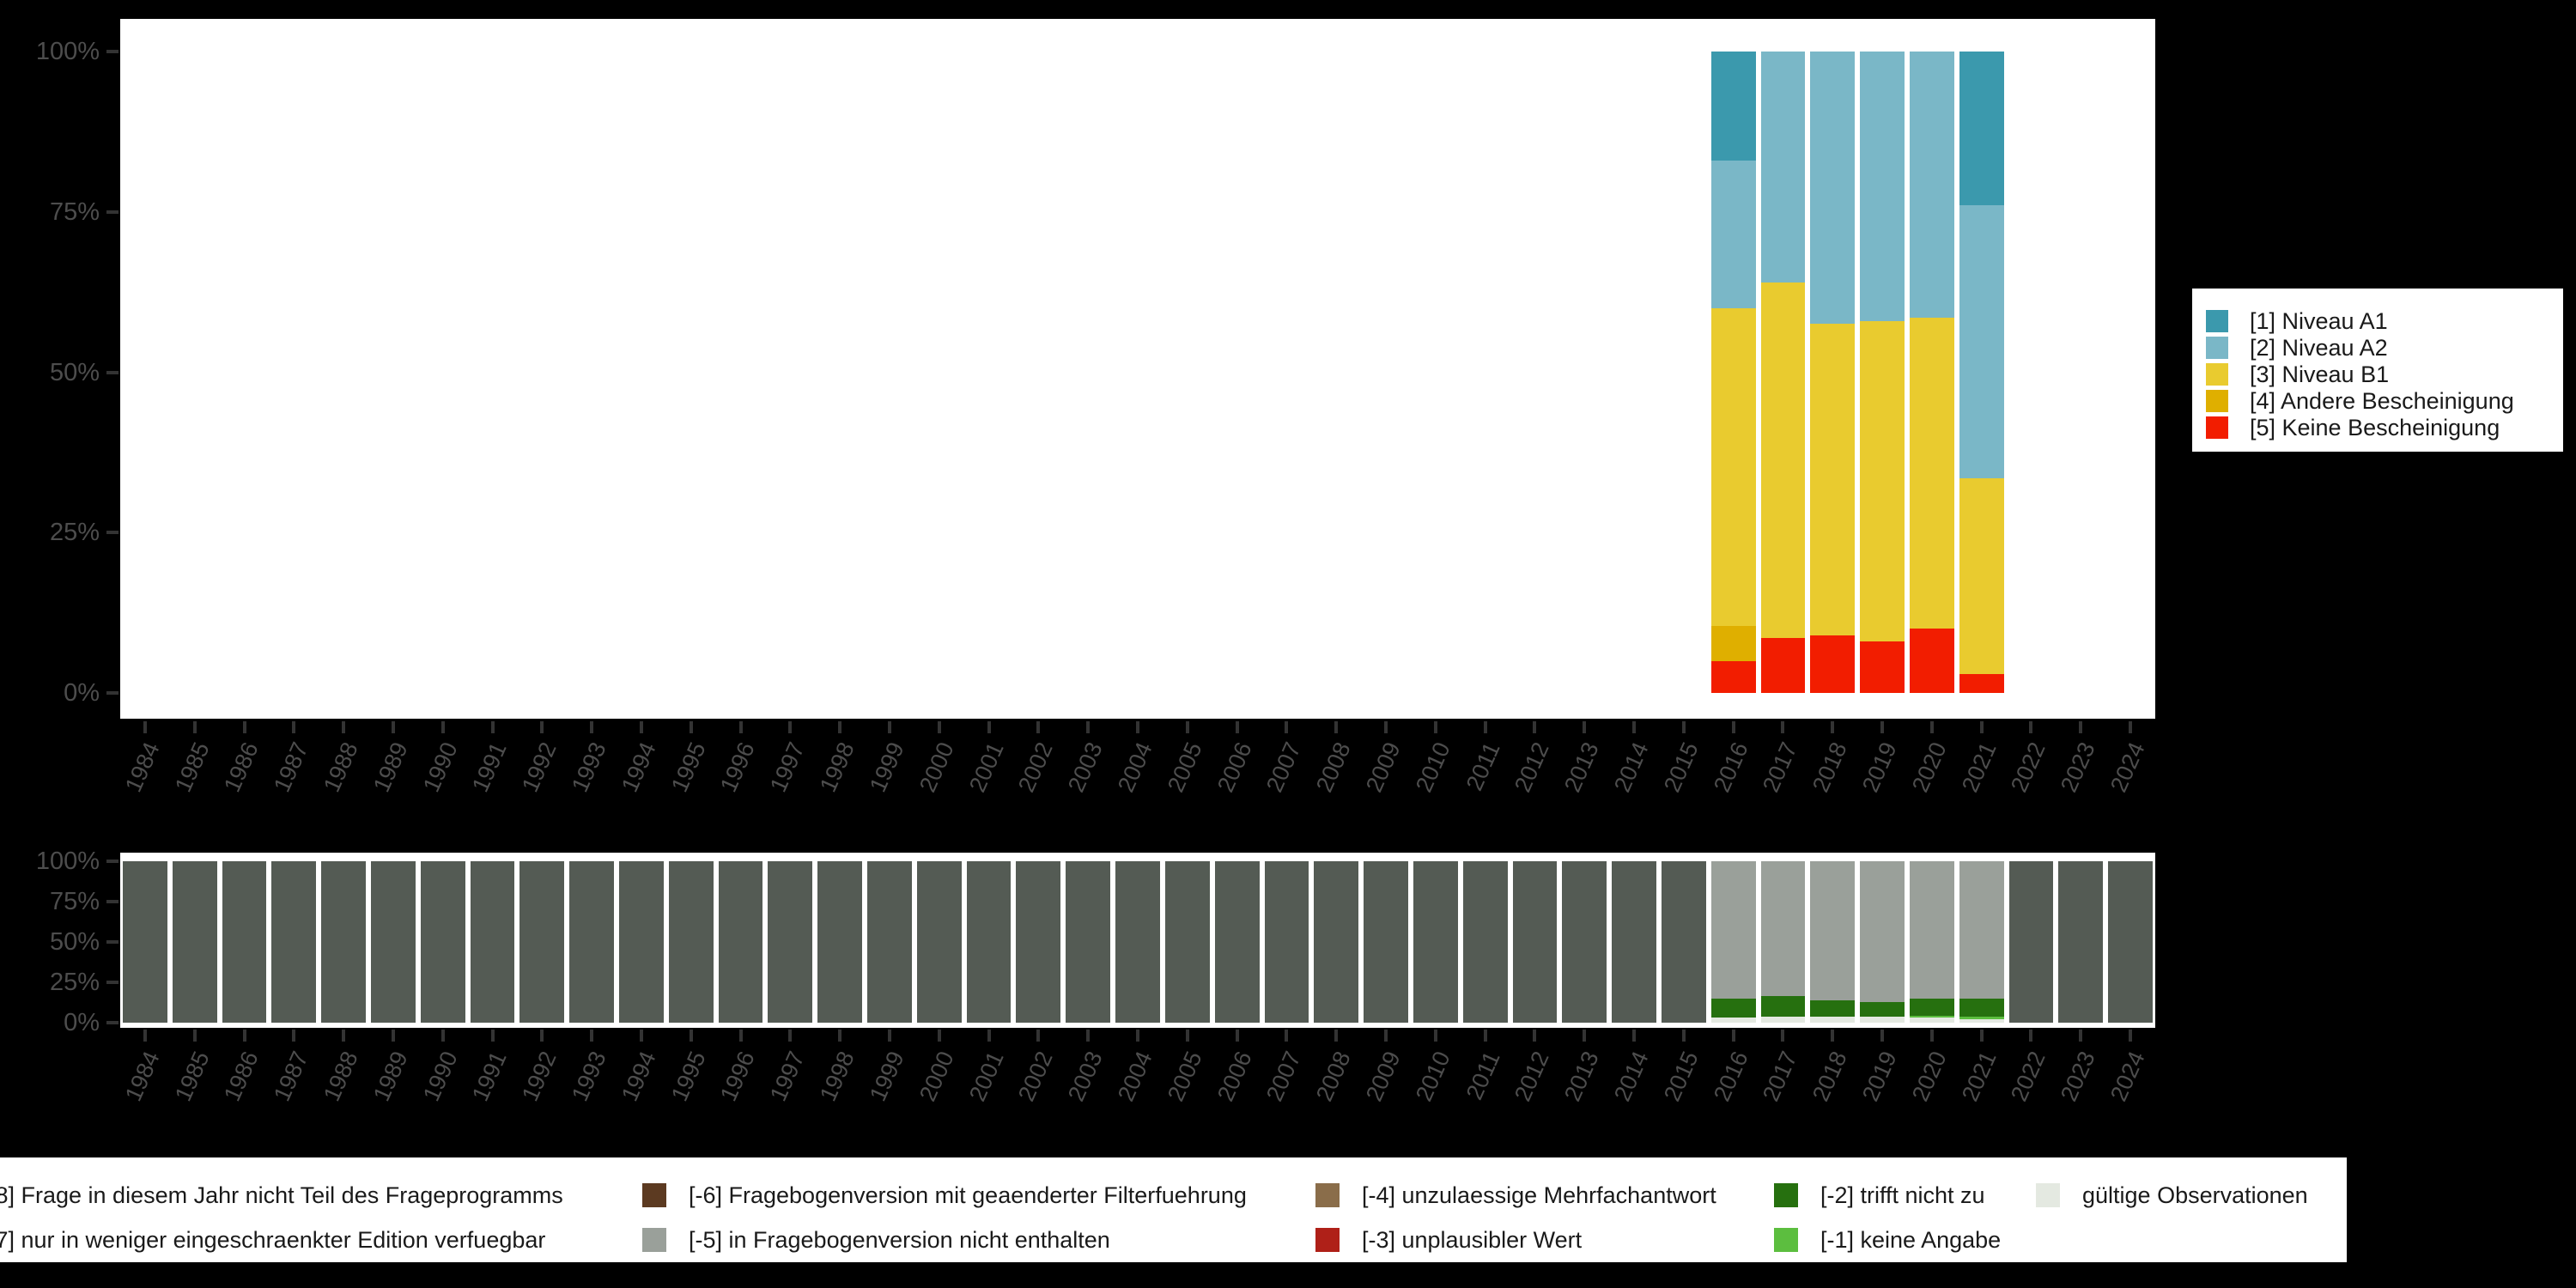  What do you see at coordinates (939, 942) in the screenshot?
I see `bar-2000` at bounding box center [939, 942].